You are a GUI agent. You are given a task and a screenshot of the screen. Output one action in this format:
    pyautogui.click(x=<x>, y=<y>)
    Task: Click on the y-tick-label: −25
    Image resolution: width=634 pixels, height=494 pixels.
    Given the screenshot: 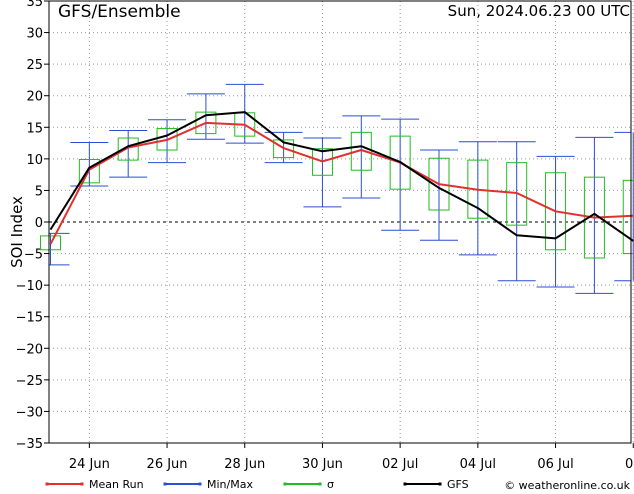 What is the action you would take?
    pyautogui.click(x=29, y=381)
    